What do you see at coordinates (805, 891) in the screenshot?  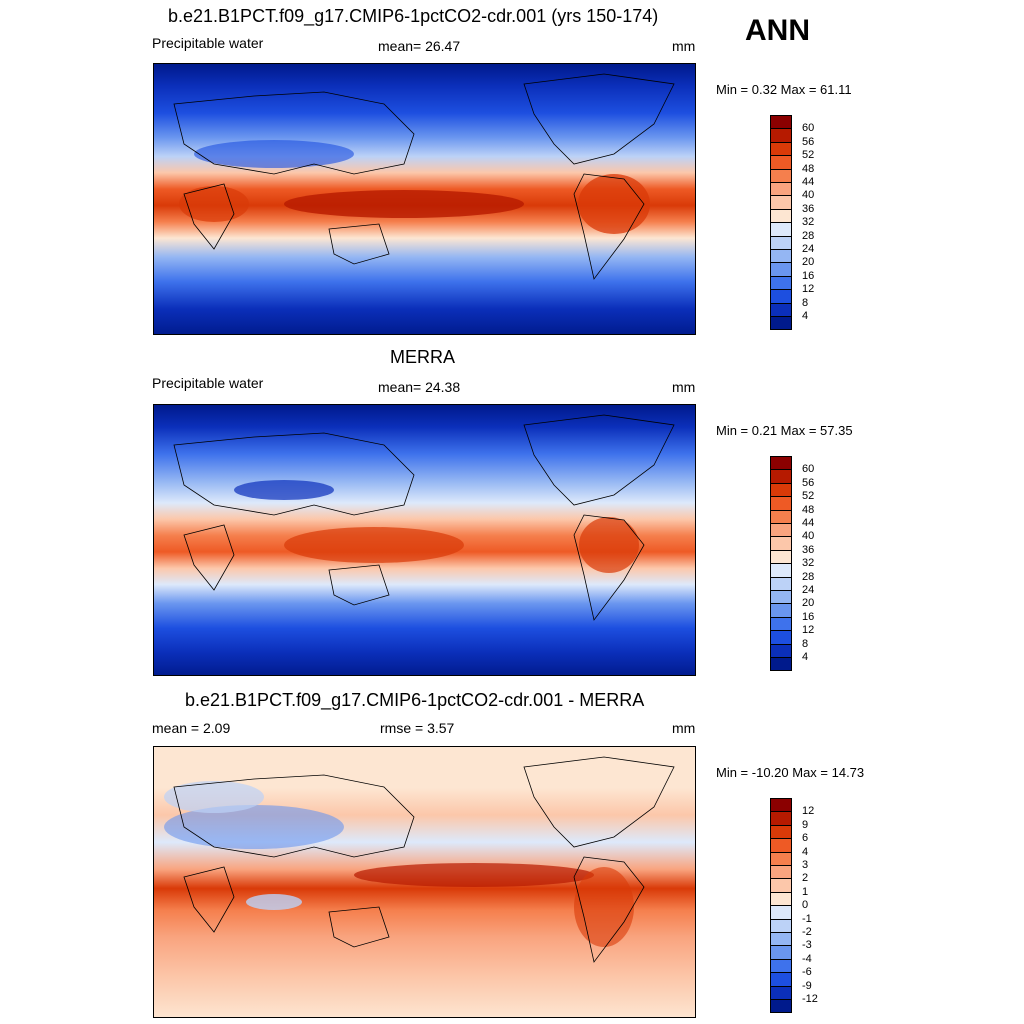 I see `colorbar-label: 1` at bounding box center [805, 891].